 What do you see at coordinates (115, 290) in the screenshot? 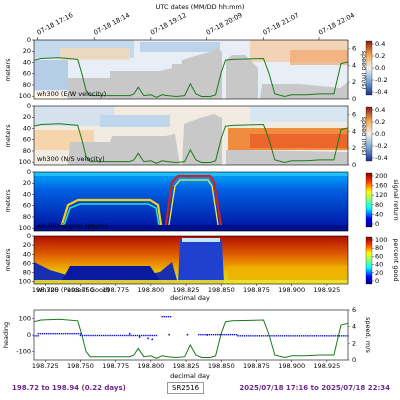
I see `x-tick-label: 198.775` at bounding box center [115, 290].